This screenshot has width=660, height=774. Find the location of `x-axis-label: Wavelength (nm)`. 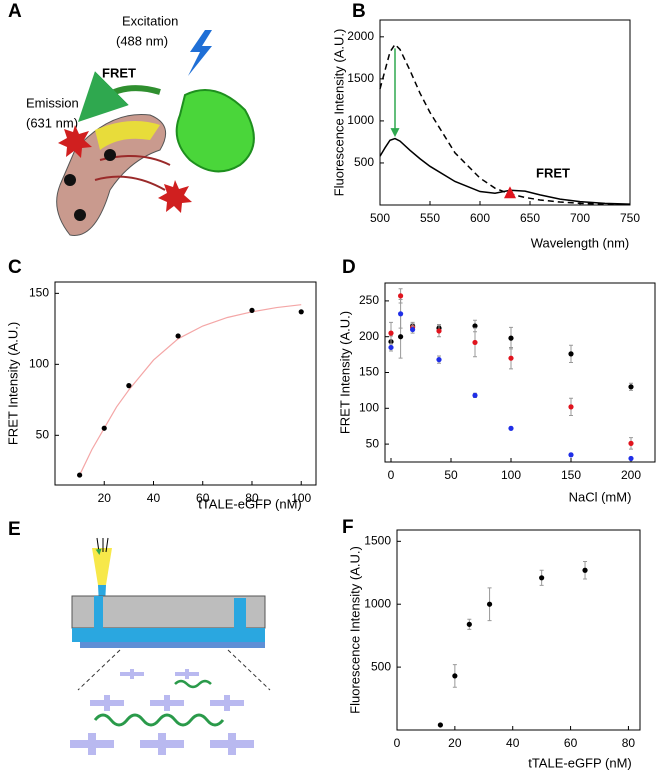

x-axis-label: Wavelength (nm) is located at coordinates (580, 242).